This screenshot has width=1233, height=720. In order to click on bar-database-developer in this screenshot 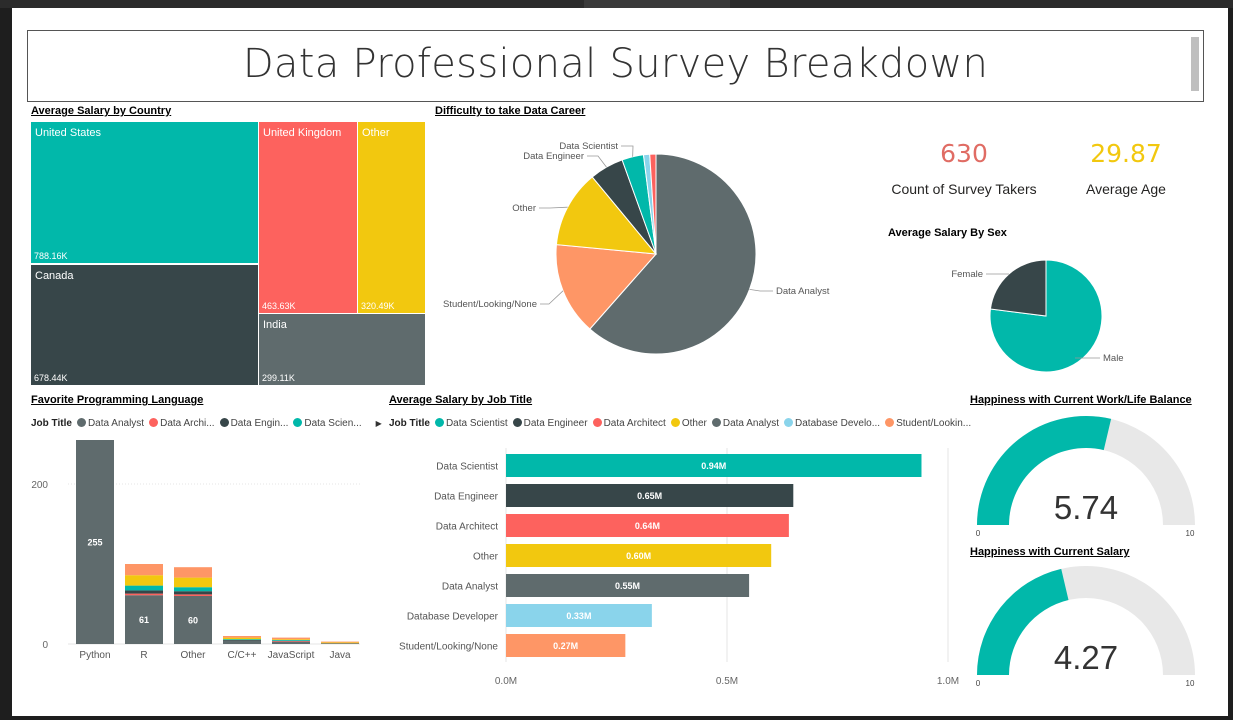, I will do `click(579, 615)`.